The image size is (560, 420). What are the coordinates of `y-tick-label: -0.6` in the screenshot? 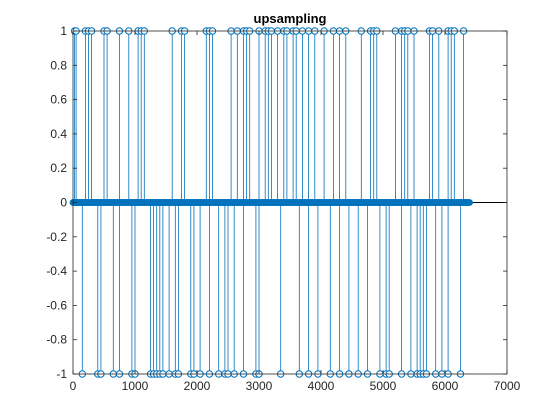 It's located at (56, 305).